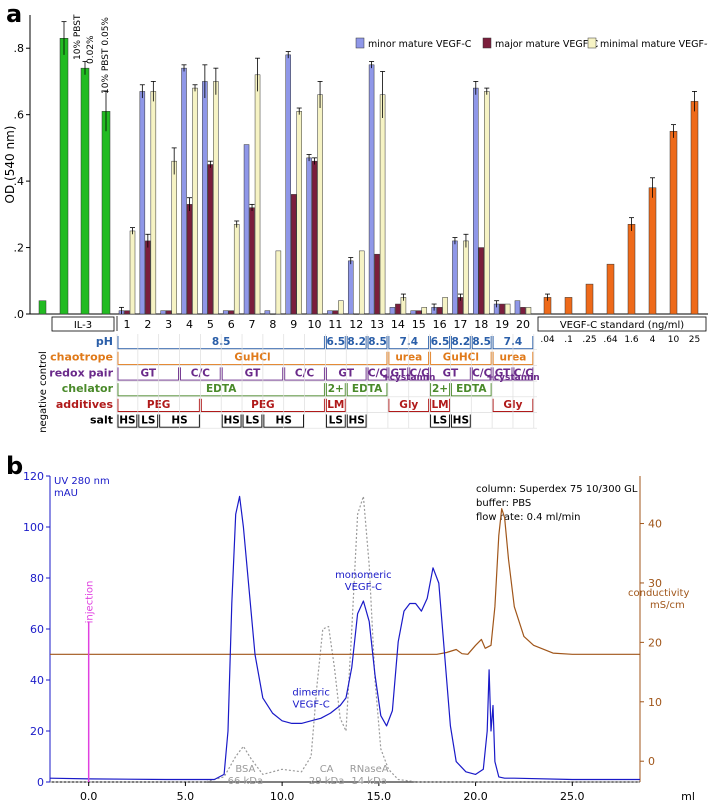 The width and height of the screenshot is (708, 806). What do you see at coordinates (19, 248) in the screenshot?
I see `y-tick-label-a: .2` at bounding box center [19, 248].